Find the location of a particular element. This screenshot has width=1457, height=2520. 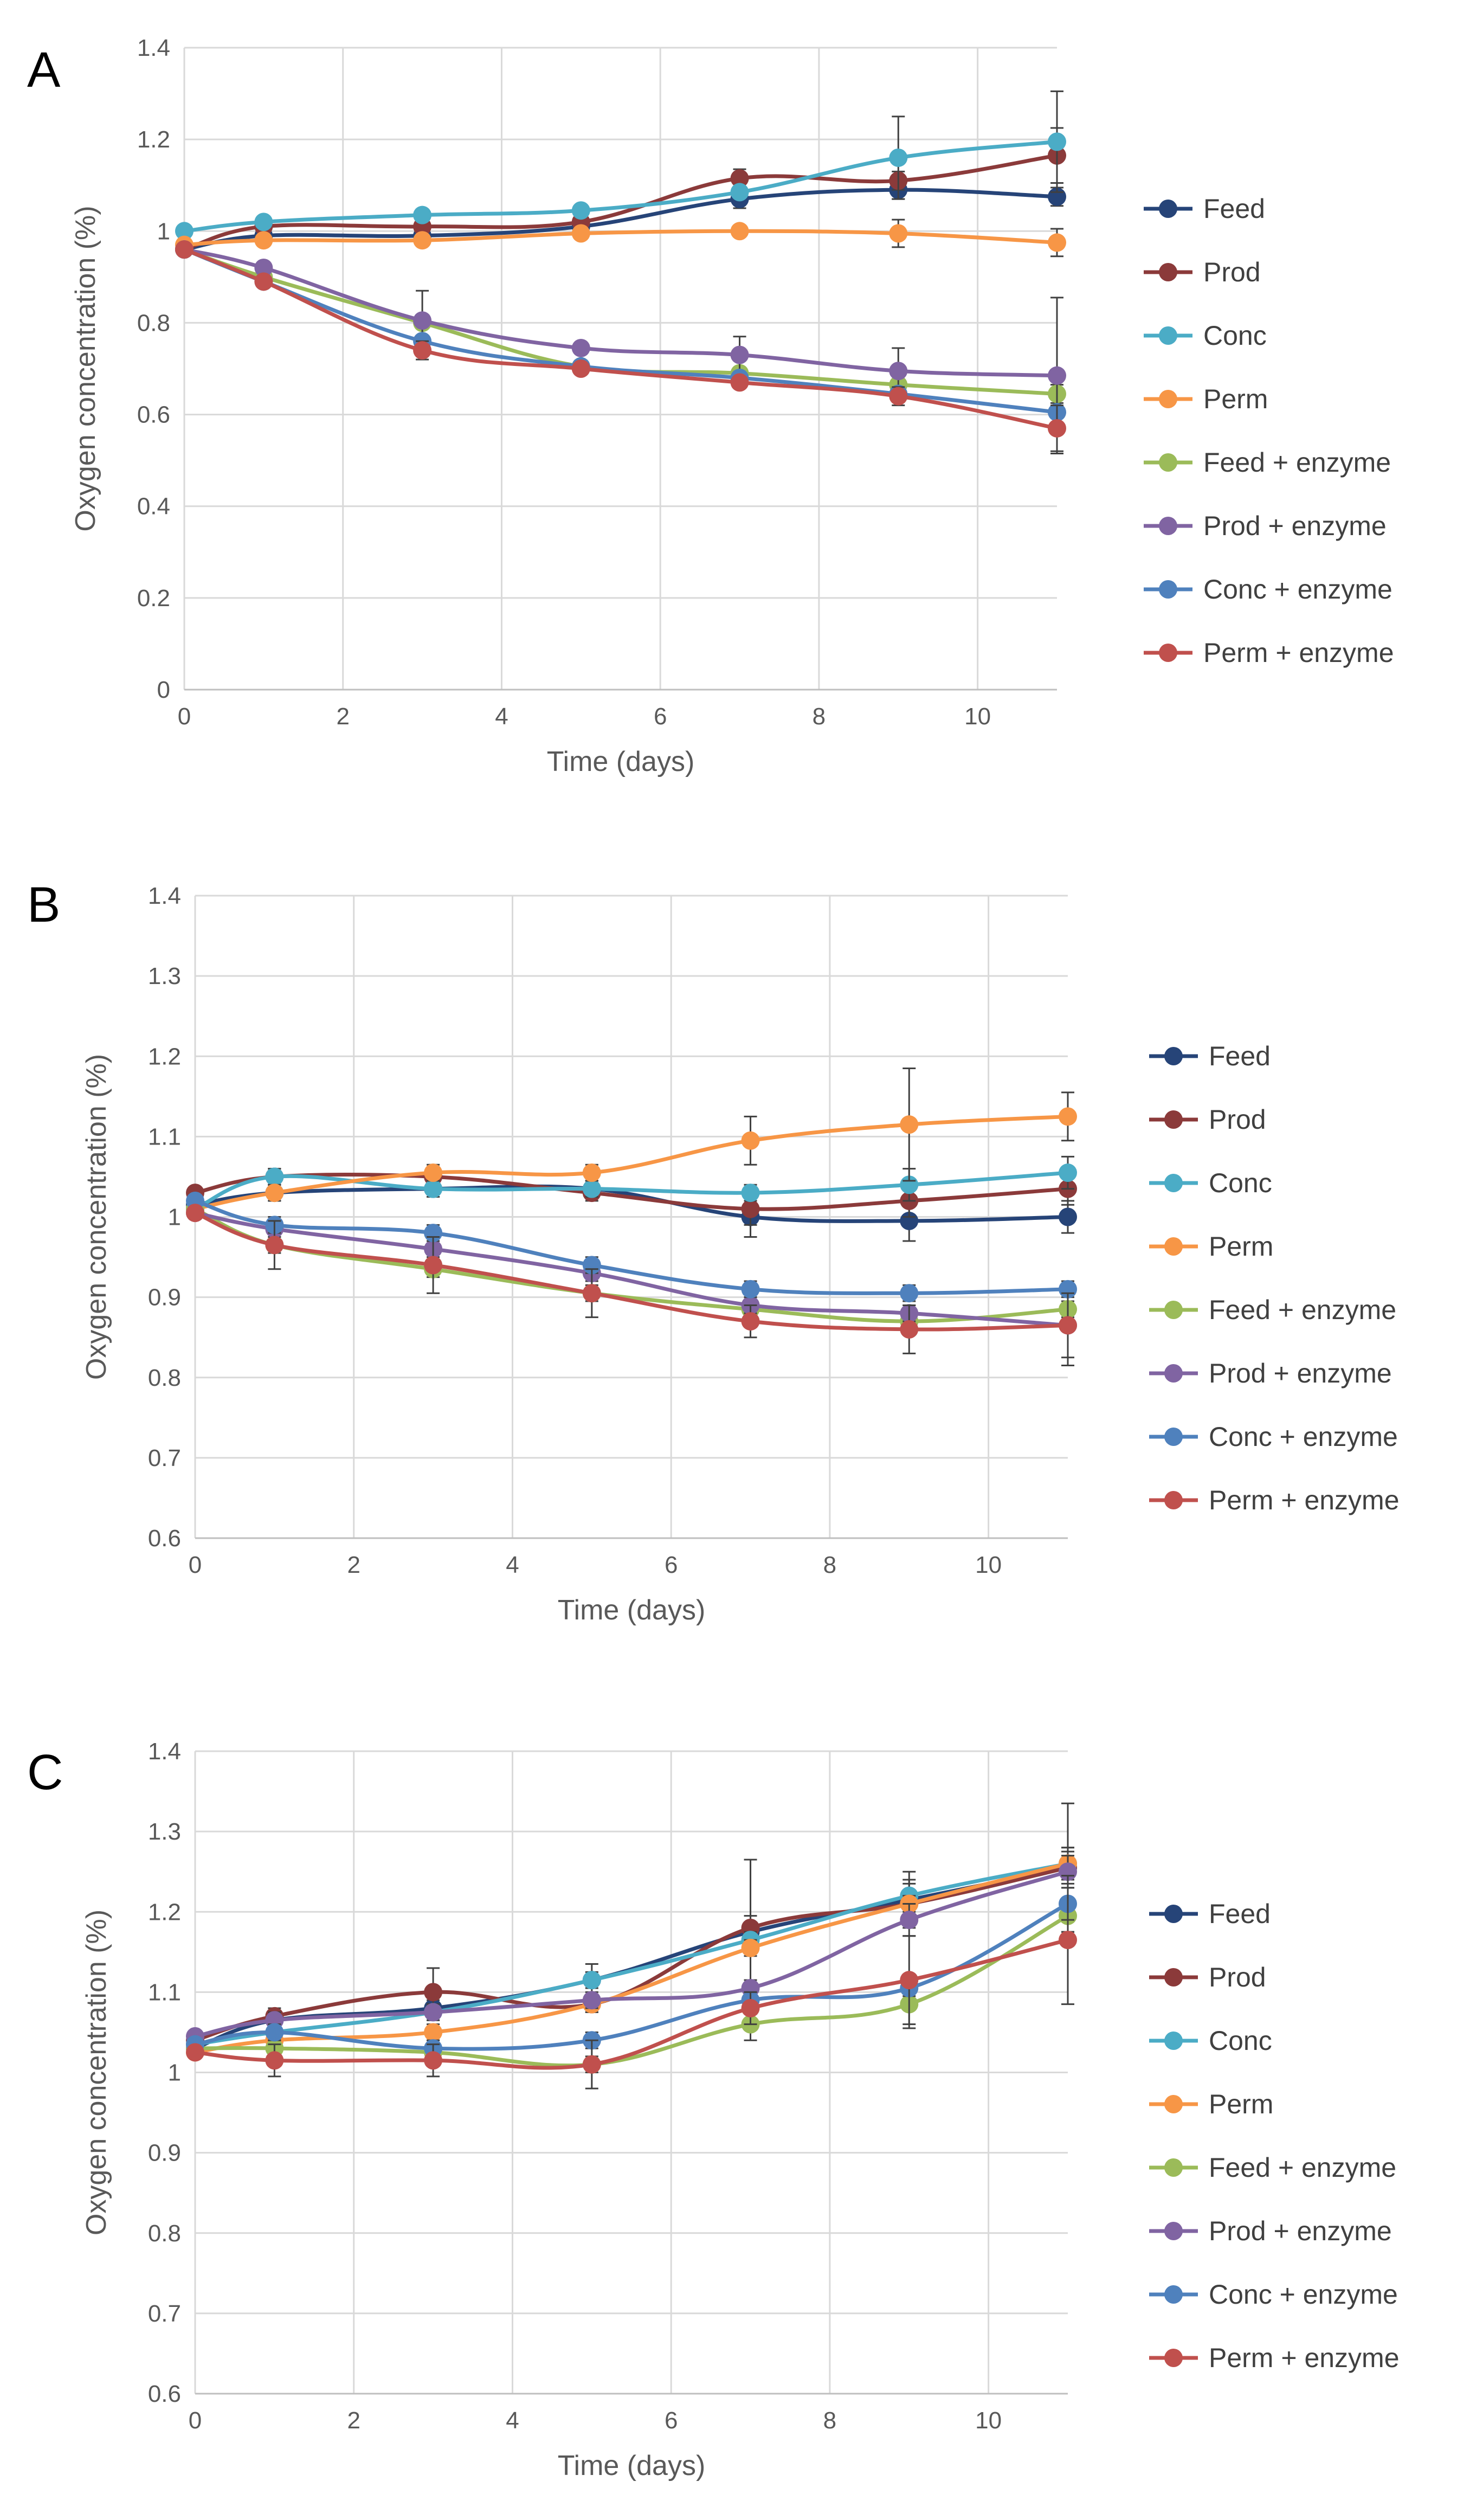

legend-label: Feed is located at coordinates (1240, 1056).